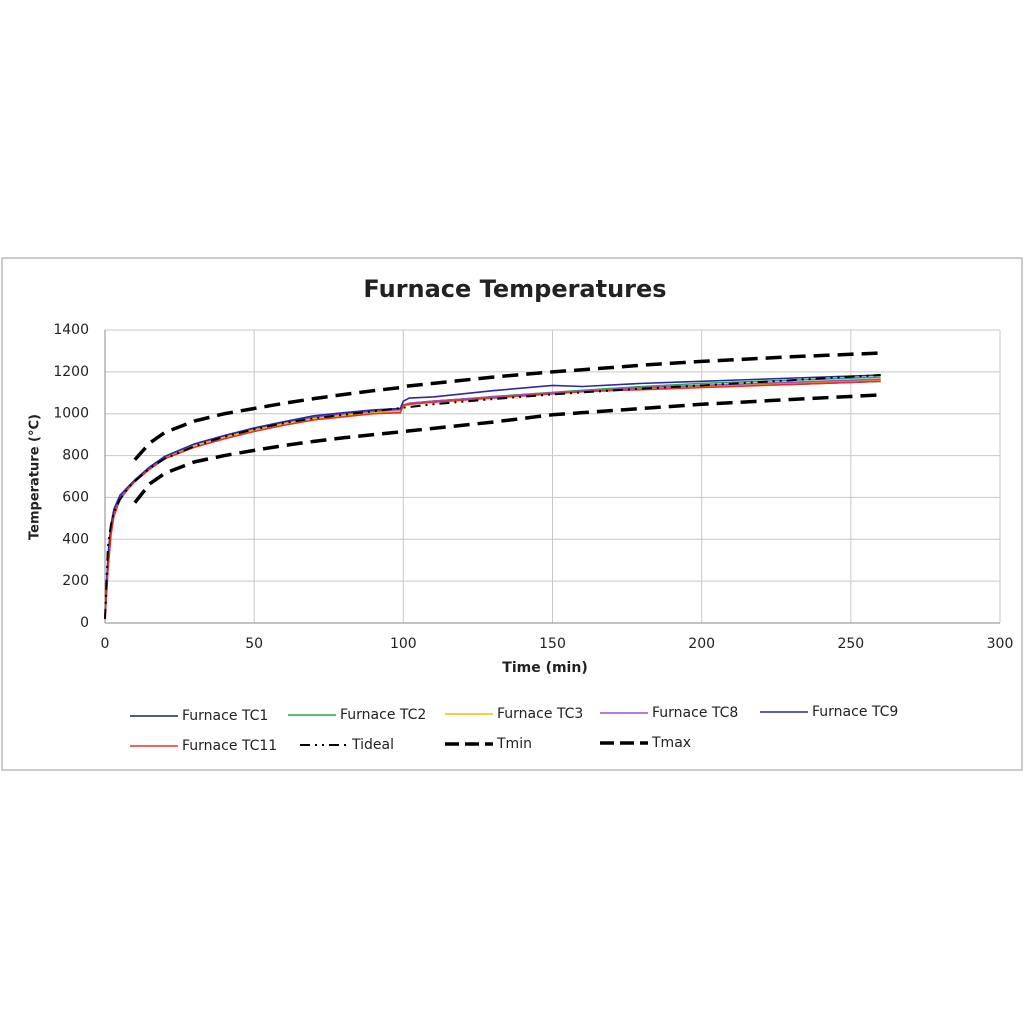 The width and height of the screenshot is (1024, 1024). I want to click on legend-label: Furnace TC9, so click(855, 712).